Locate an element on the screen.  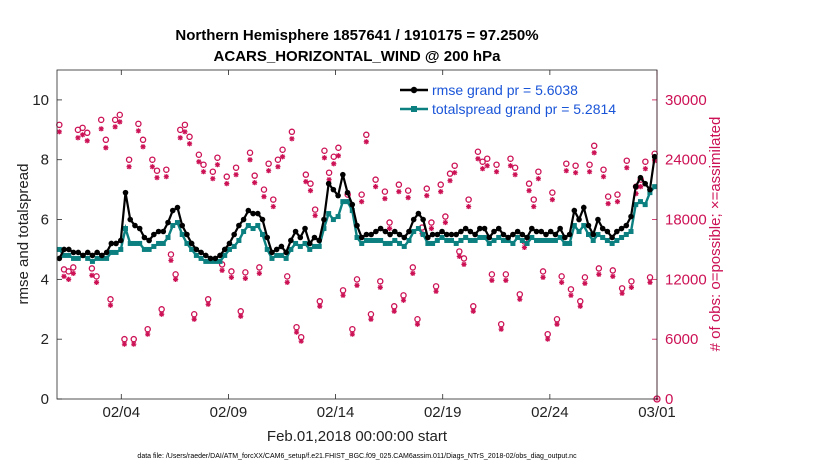
x-tick-label: 02/14 is located at coordinates (336, 412).